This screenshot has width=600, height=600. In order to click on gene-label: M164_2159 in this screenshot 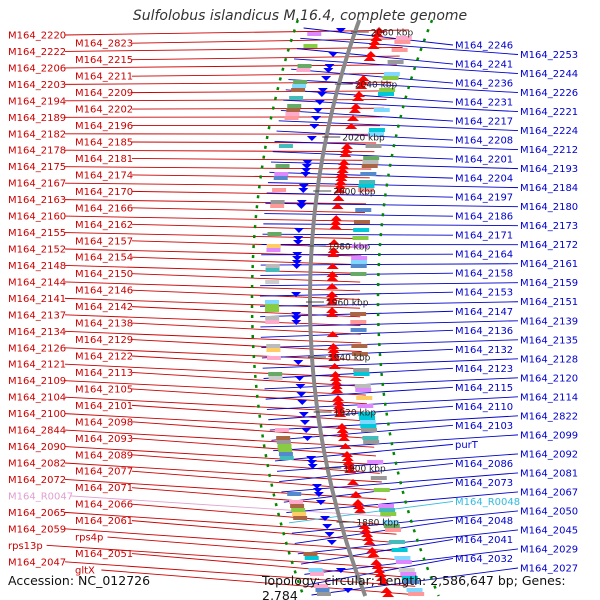, I will do `click(549, 283)`.